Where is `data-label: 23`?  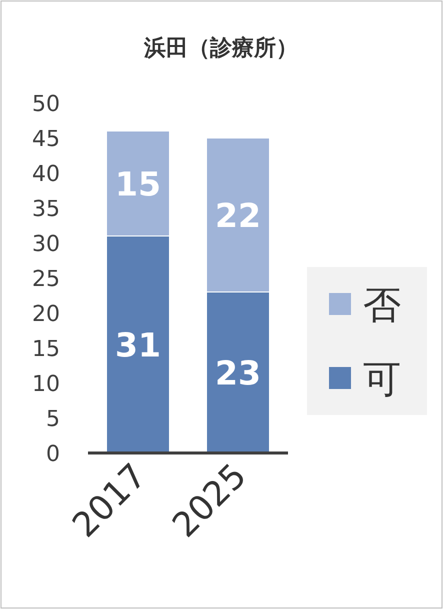 data-label: 23 is located at coordinates (238, 373).